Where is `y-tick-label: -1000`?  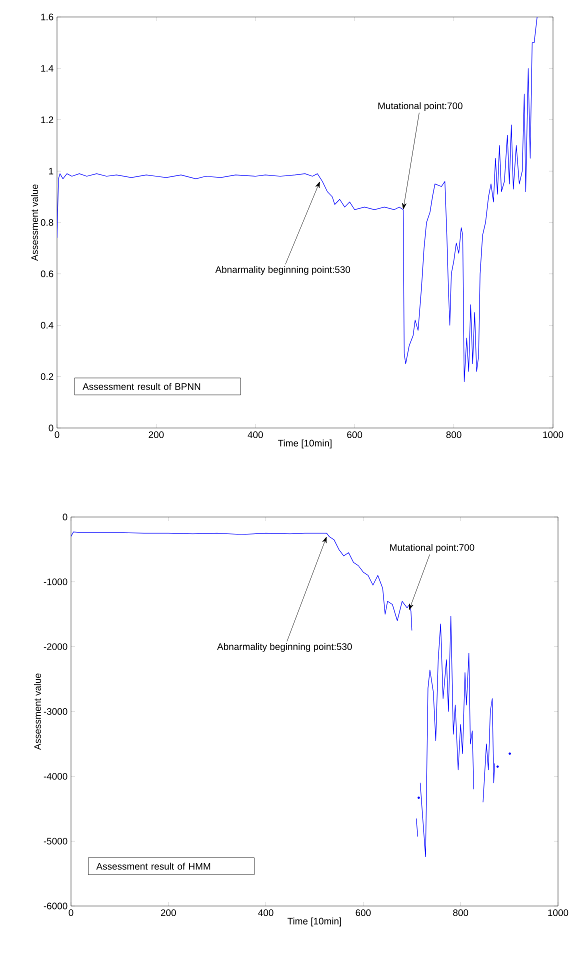 y-tick-label: -1000 is located at coordinates (56, 582).